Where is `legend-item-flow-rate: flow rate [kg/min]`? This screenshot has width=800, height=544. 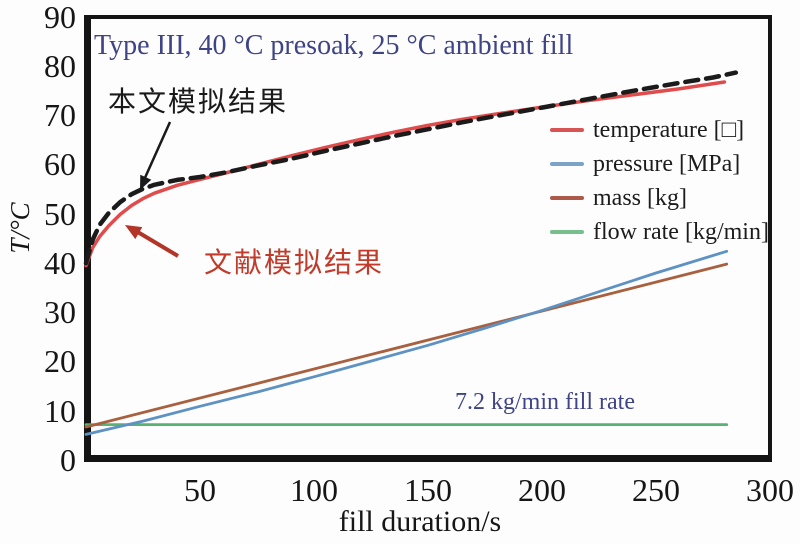
legend-item-flow-rate: flow rate [kg/min] is located at coordinates (659, 232).